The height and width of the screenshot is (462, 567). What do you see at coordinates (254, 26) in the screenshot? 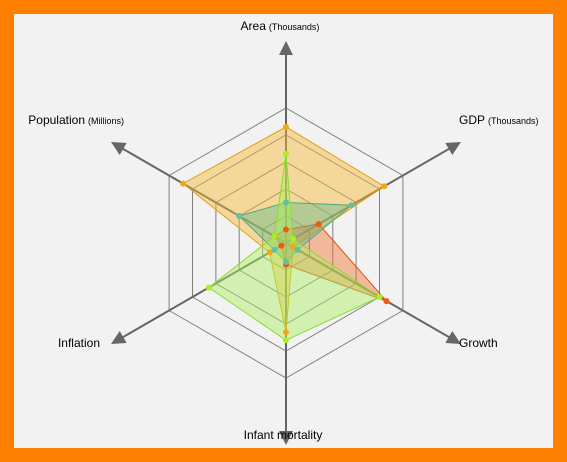
I see `axis-label-name: Area` at bounding box center [254, 26].